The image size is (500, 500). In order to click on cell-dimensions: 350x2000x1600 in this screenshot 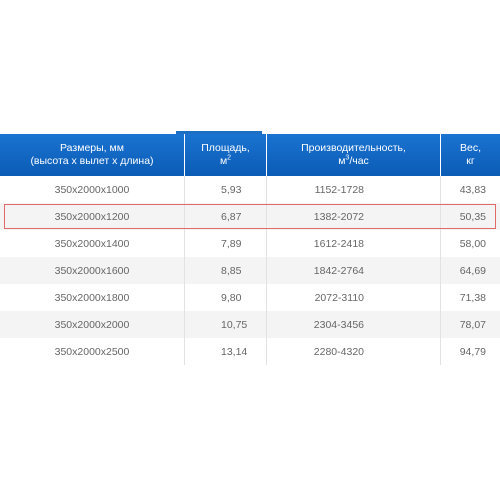, I will do `click(92, 270)`.